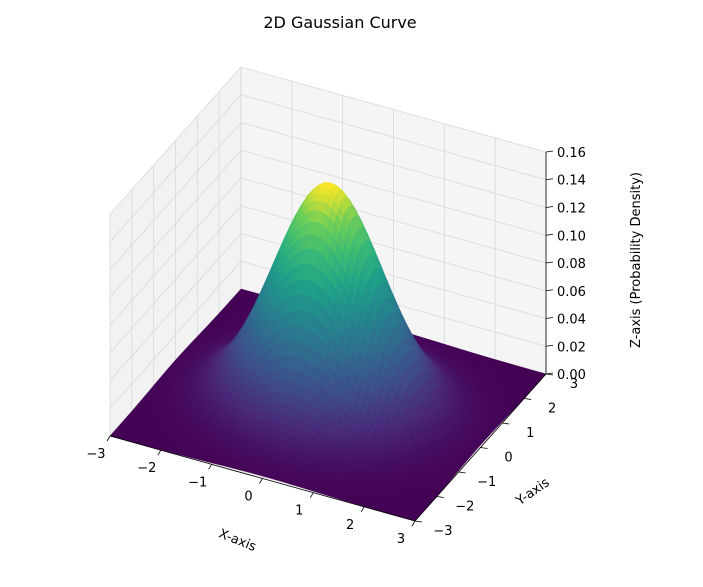  Describe the element at coordinates (95, 454) in the screenshot. I see `x-tick-label: −3` at that location.